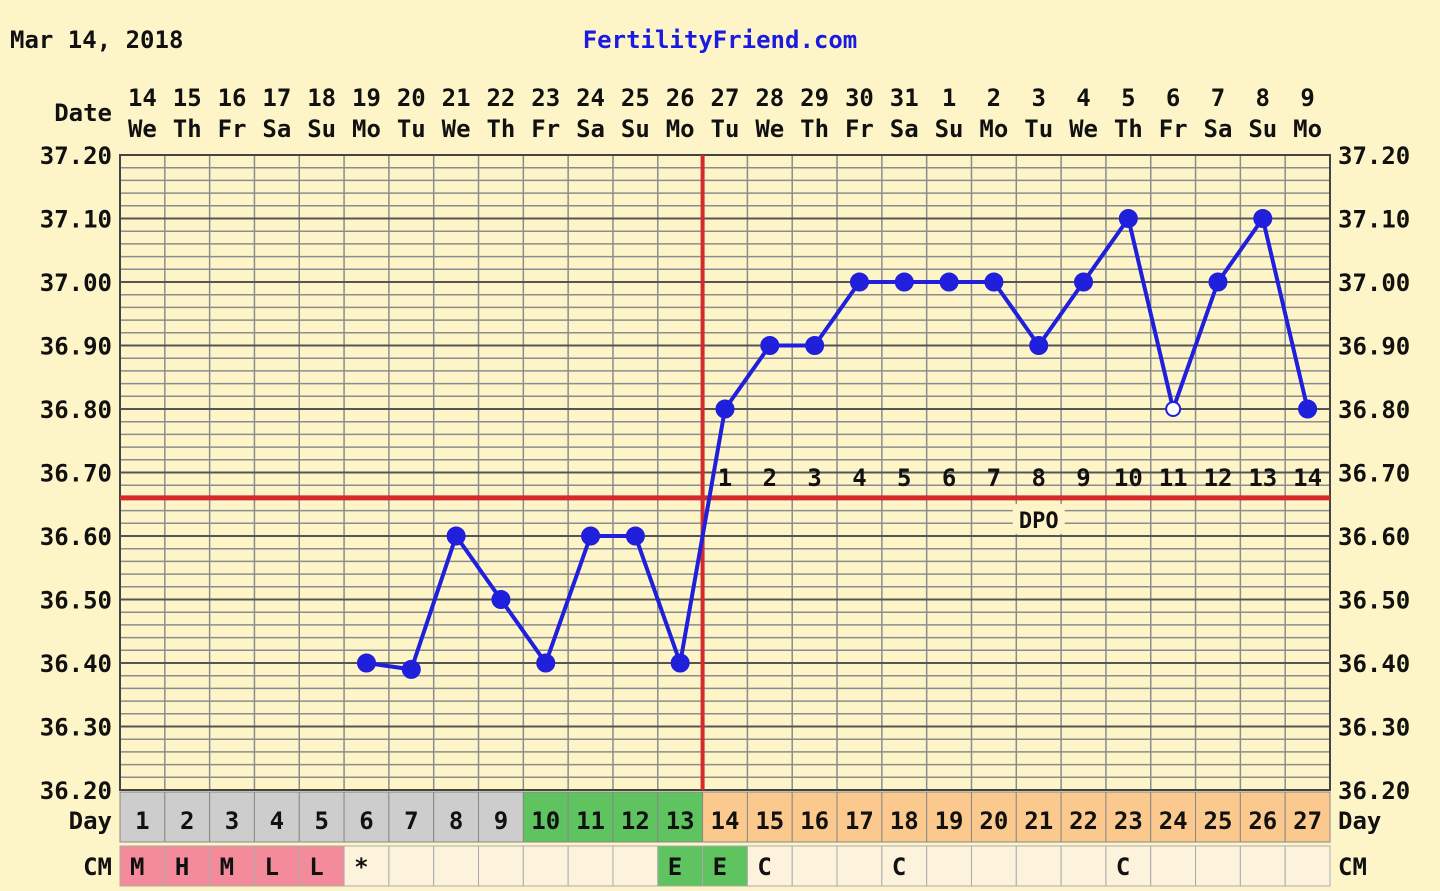 This screenshot has width=1440, height=891. What do you see at coordinates (1038, 98) in the screenshot?
I see `date-label: 3` at bounding box center [1038, 98].